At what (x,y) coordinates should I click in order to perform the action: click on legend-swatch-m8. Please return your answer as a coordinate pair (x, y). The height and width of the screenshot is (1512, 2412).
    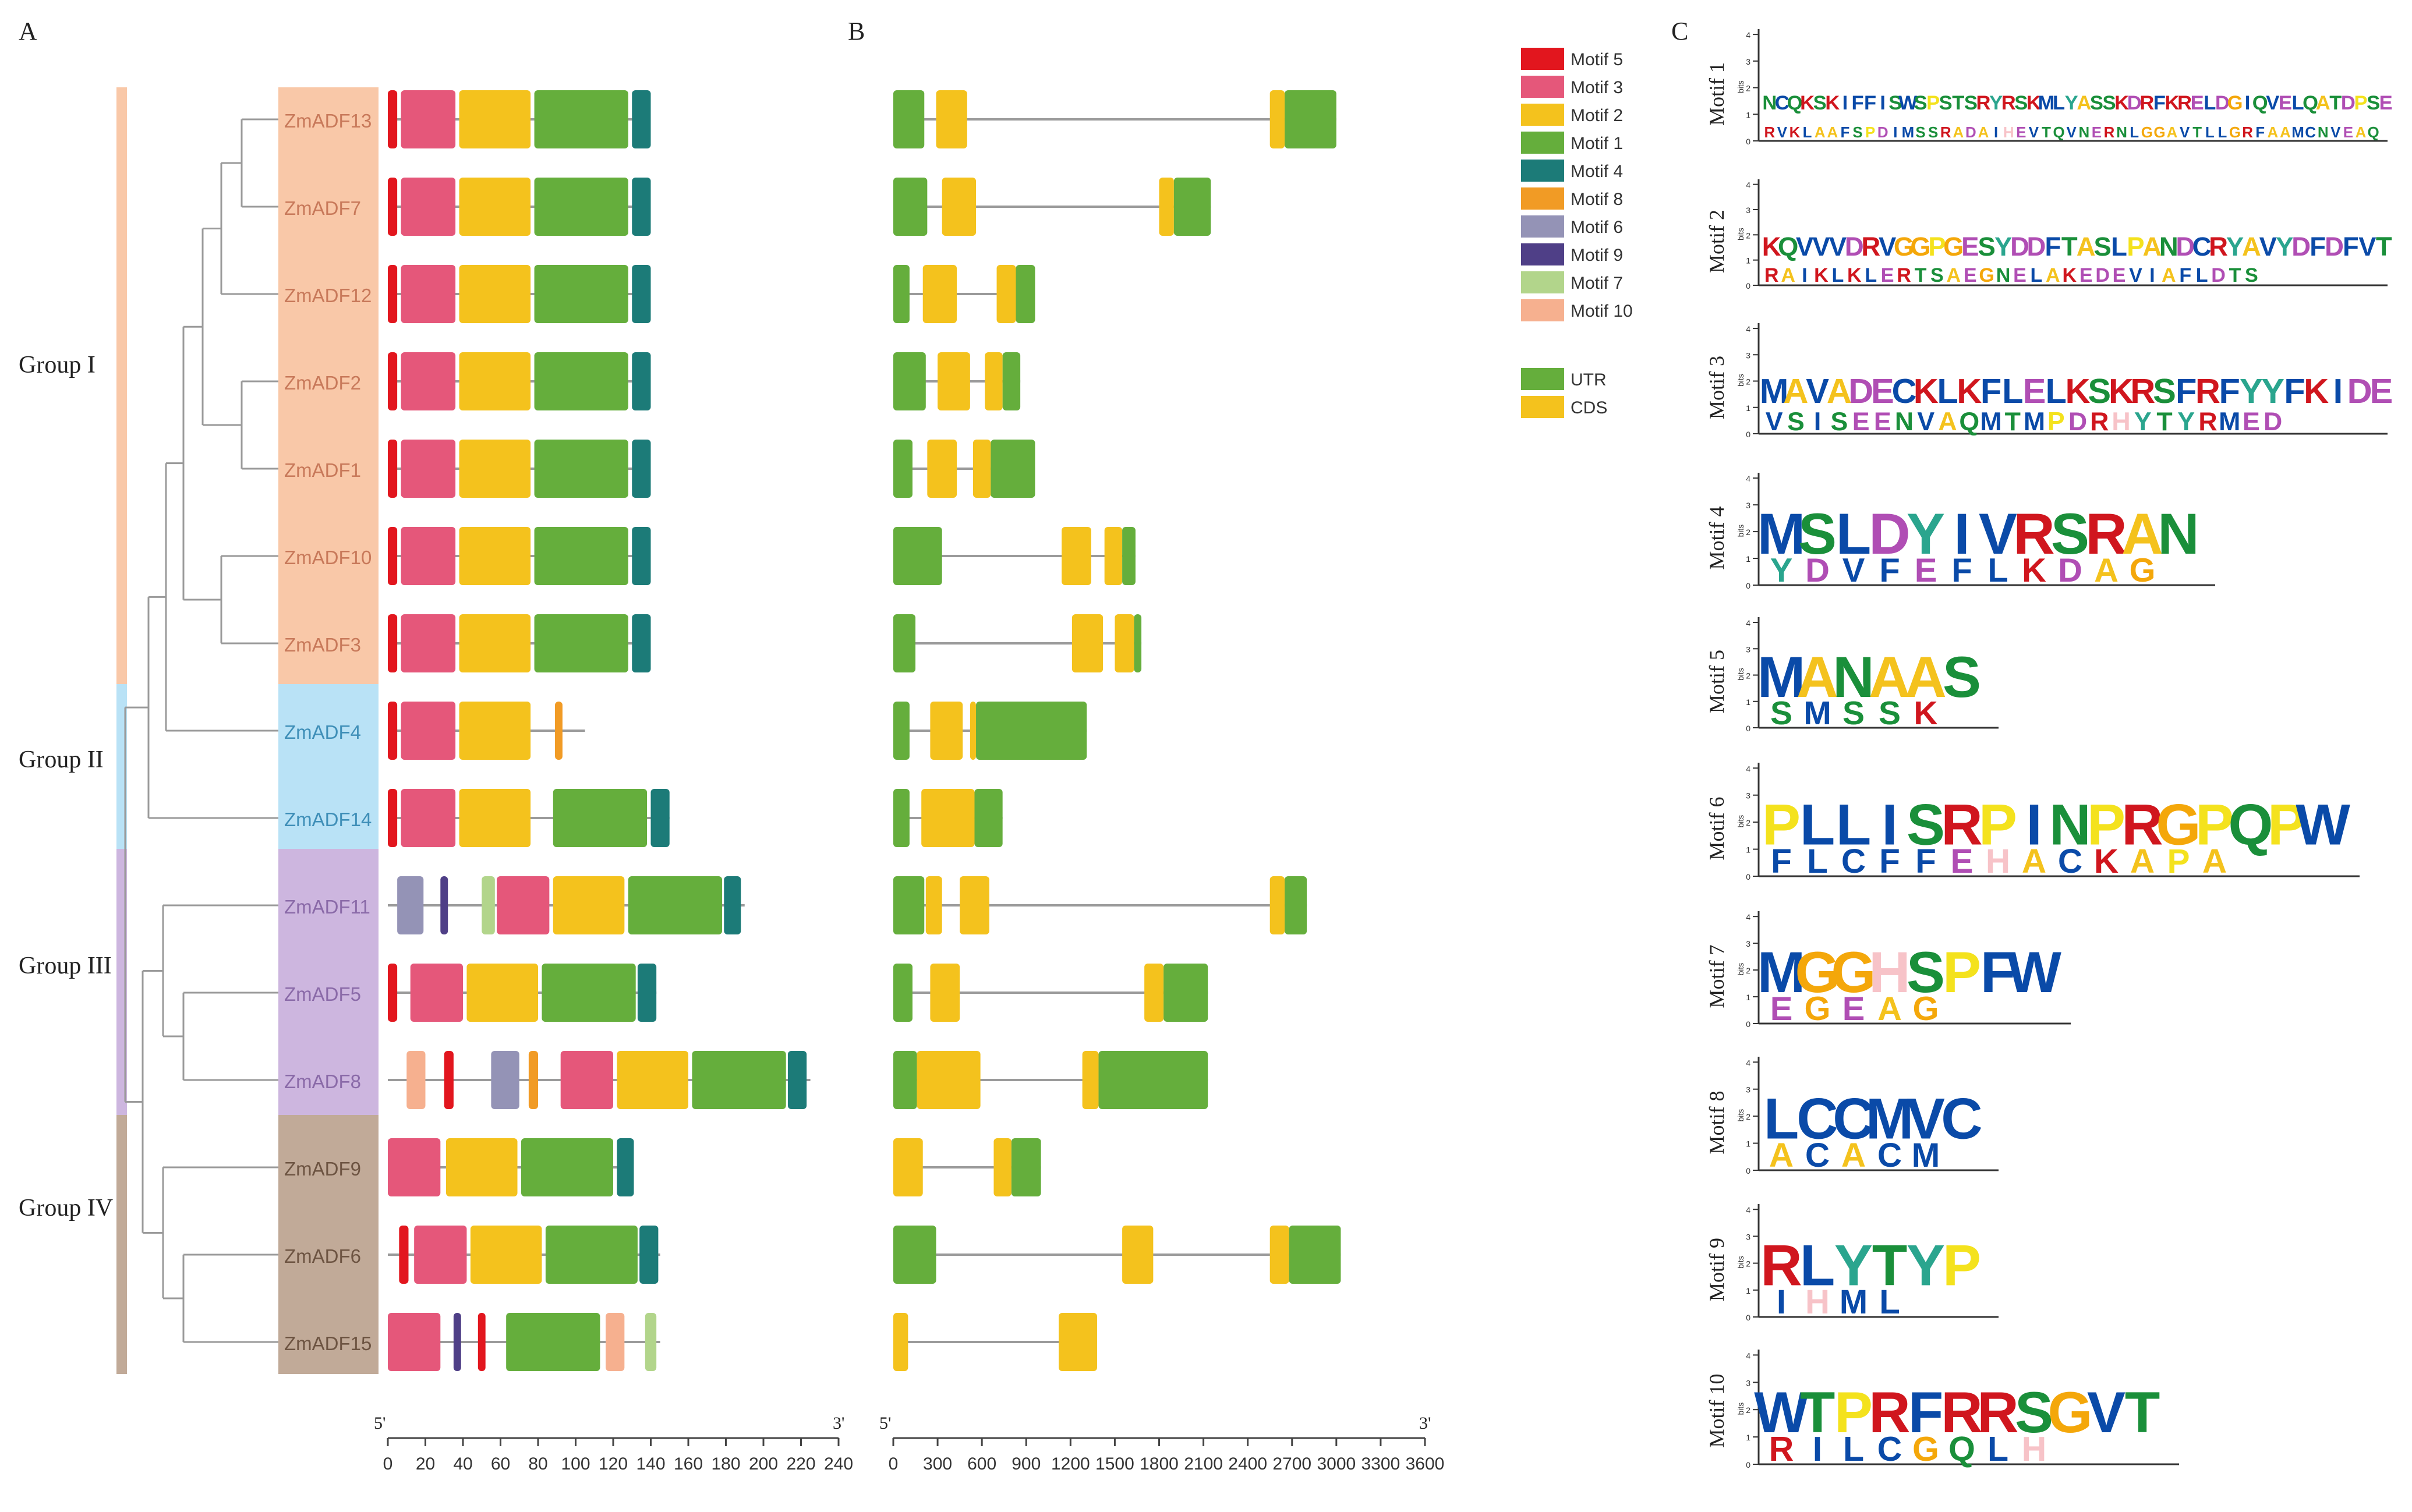
    Looking at the image, I should click on (1543, 198).